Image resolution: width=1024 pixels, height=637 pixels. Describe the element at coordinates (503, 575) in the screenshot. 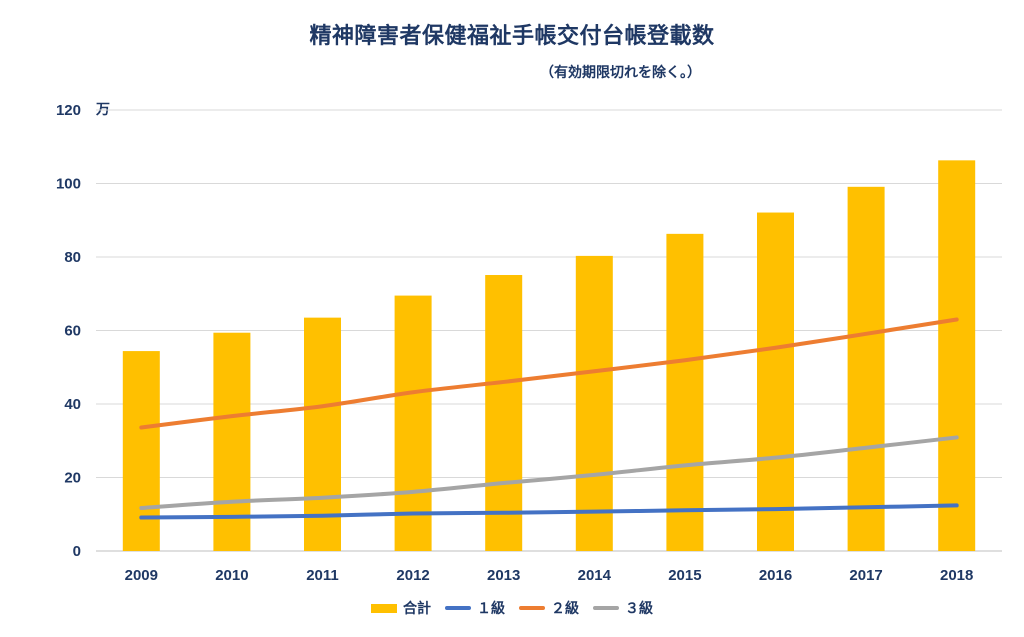

I see `x-tick-label-2013: 2013` at that location.